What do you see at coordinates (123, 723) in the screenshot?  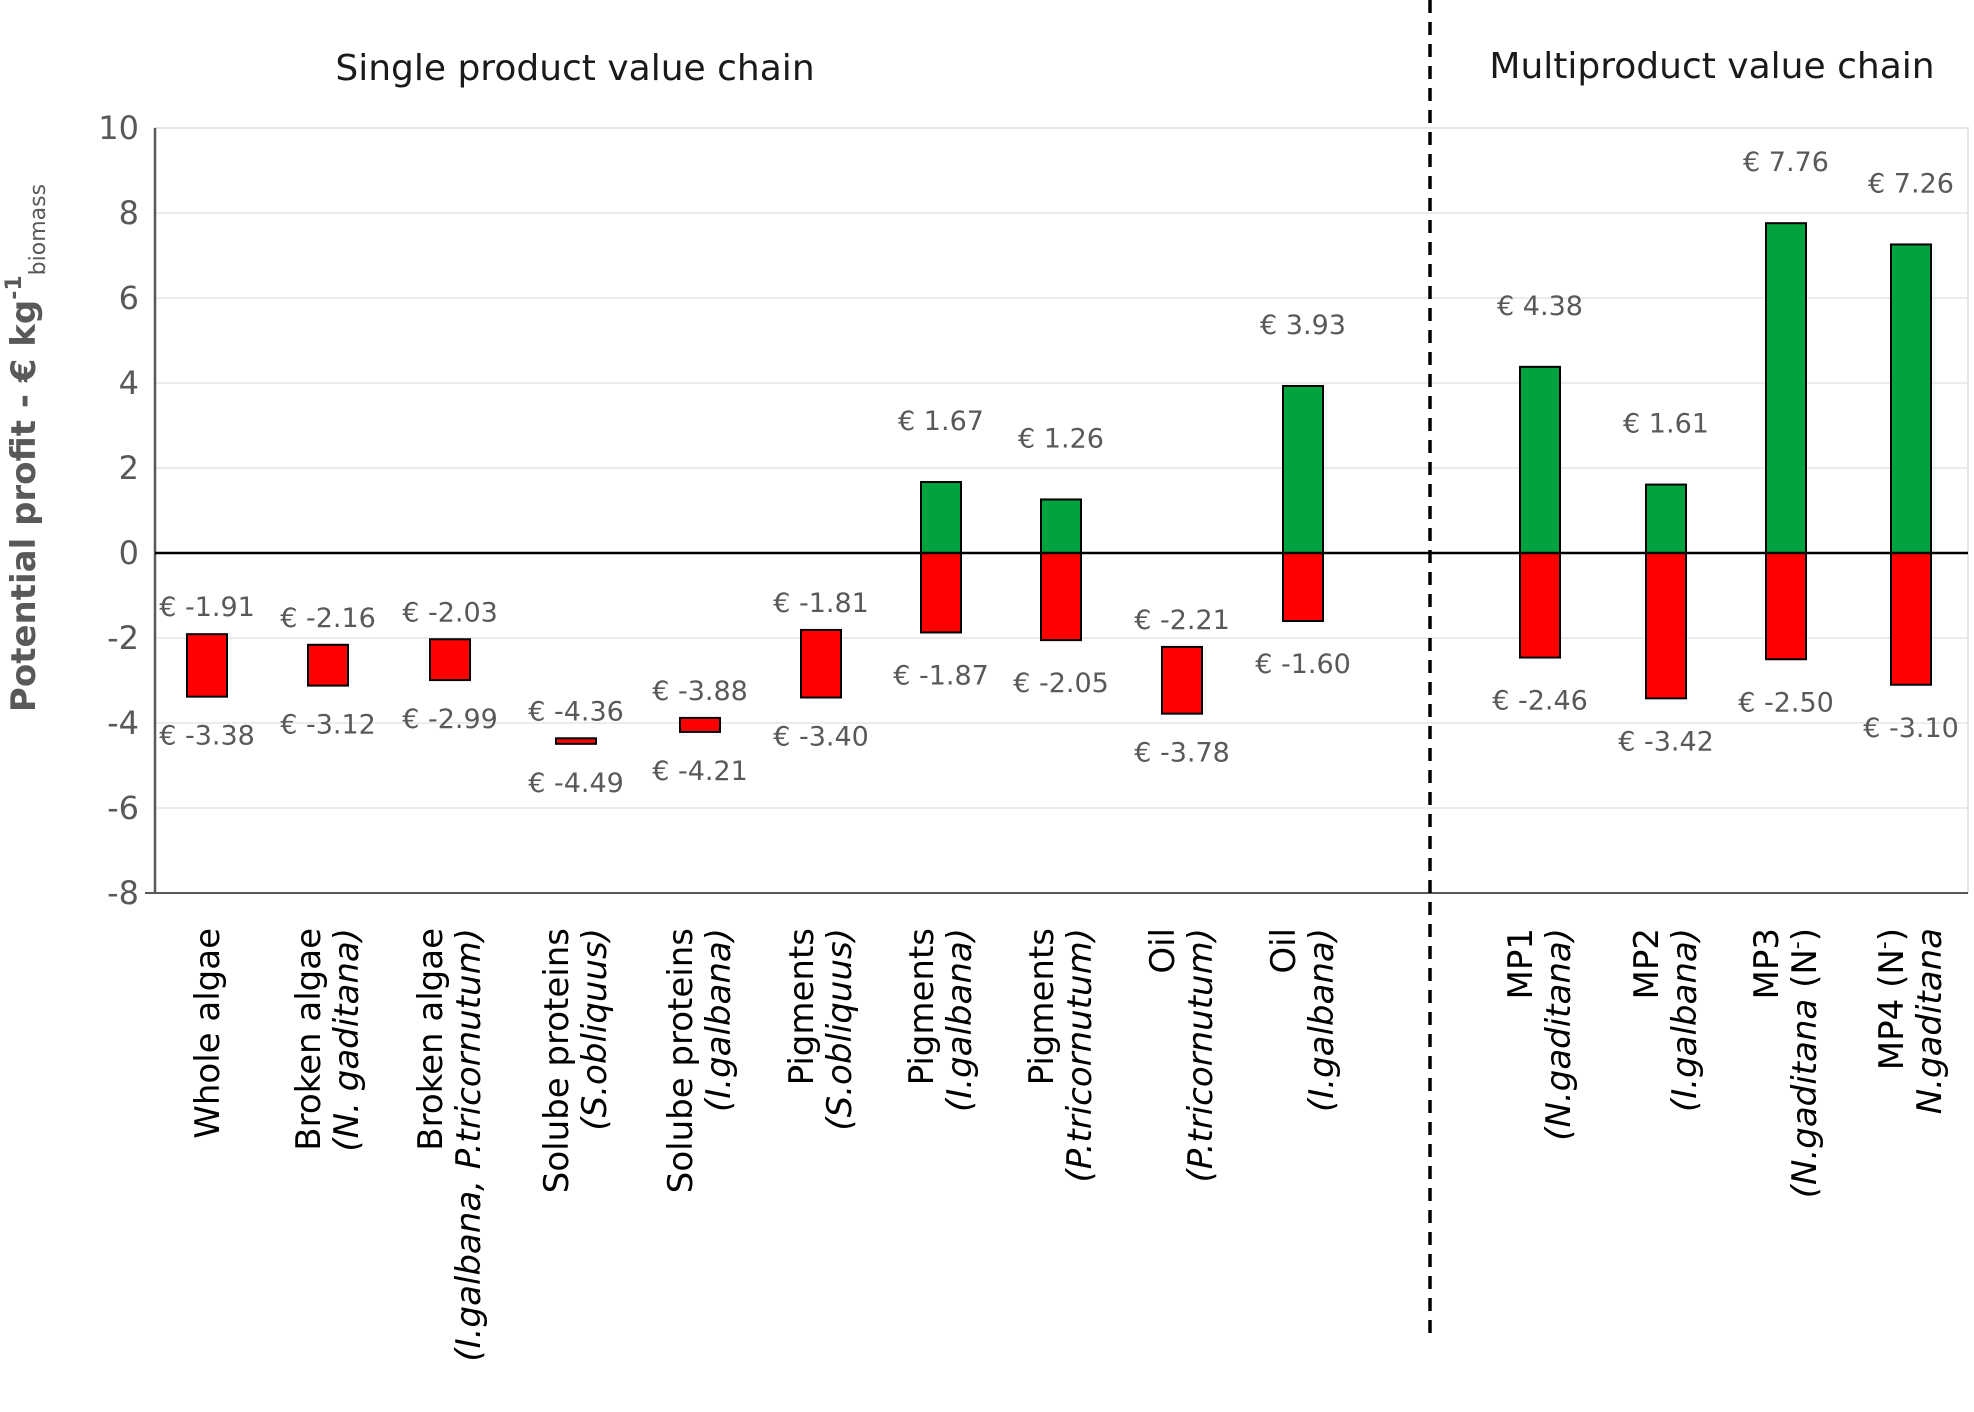 I see `y-tick-label: -4` at bounding box center [123, 723].